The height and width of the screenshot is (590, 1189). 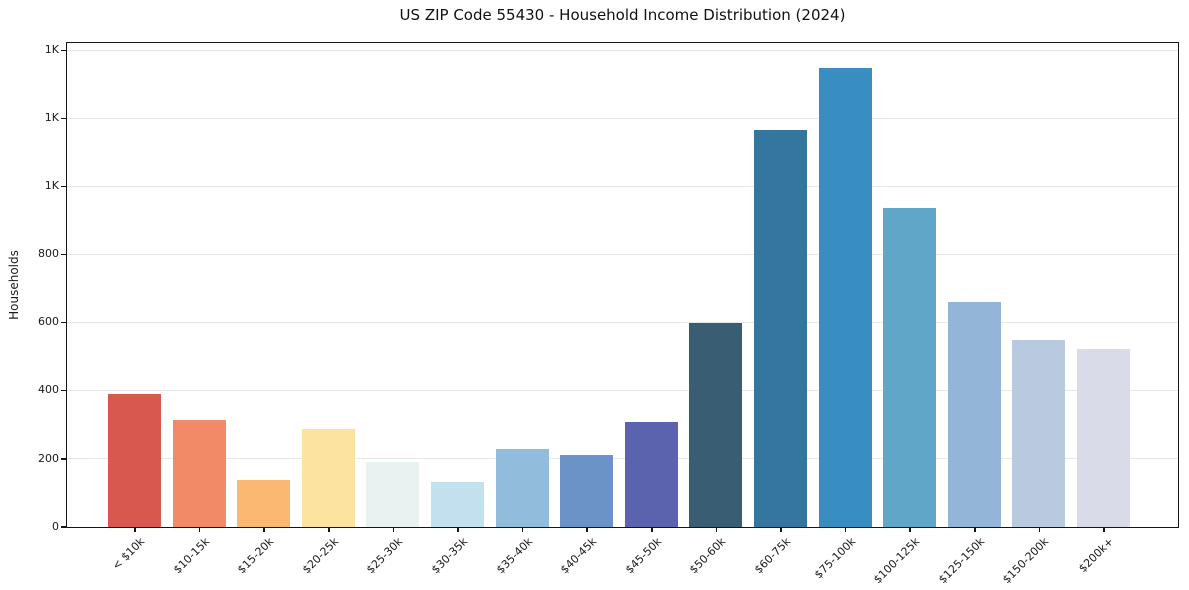 What do you see at coordinates (320, 556) in the screenshot?
I see `x-tick-label-3: $20-25k` at bounding box center [320, 556].